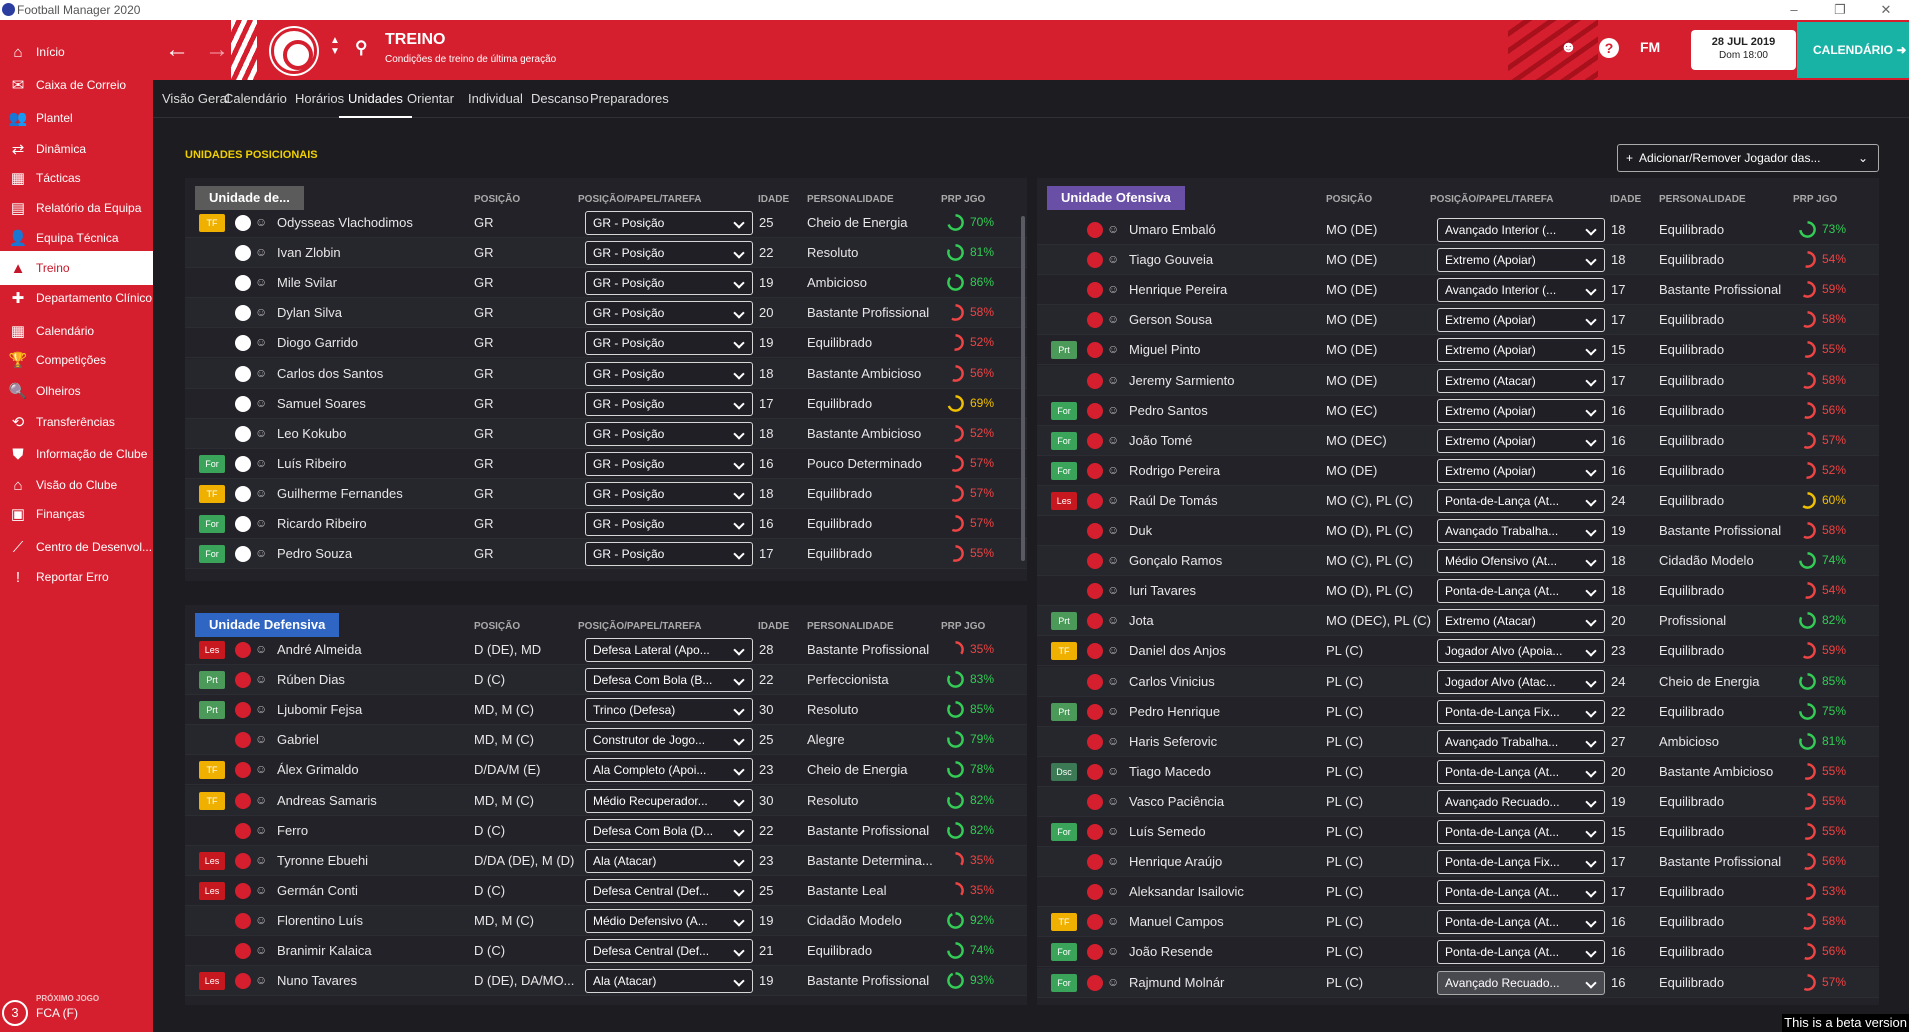 This screenshot has width=1909, height=1032. I want to click on sidebar-item-mail: ✉ Caixa de Correio, so click(76, 85).